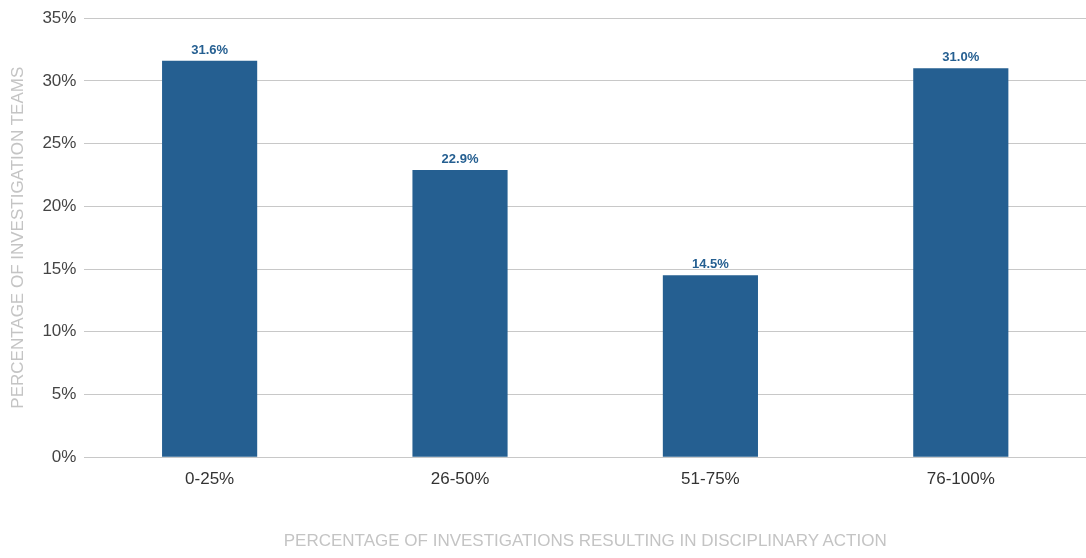  I want to click on y-tick-label: 10%, so click(59, 331).